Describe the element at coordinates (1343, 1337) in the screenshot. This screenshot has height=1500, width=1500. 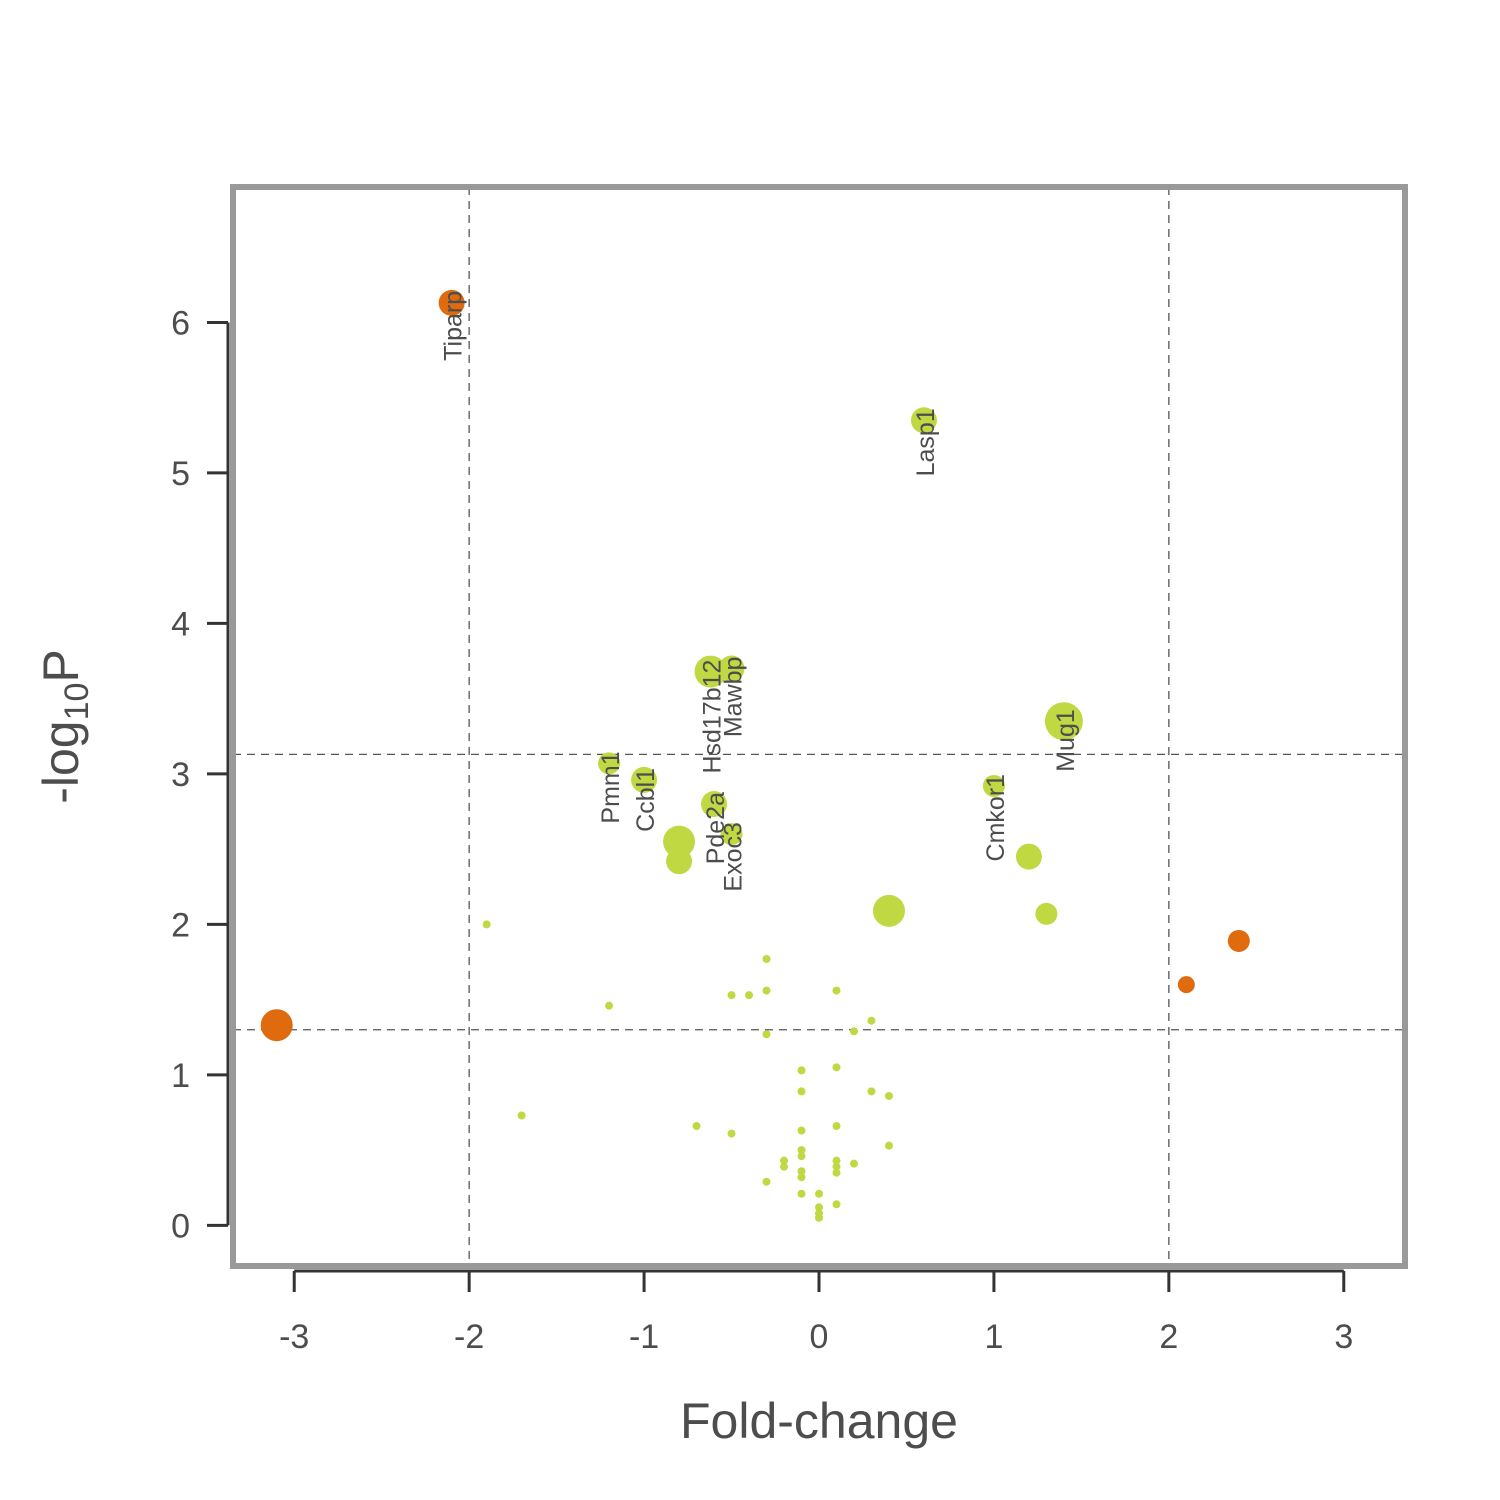
I see `x-tick-label: 3` at that location.